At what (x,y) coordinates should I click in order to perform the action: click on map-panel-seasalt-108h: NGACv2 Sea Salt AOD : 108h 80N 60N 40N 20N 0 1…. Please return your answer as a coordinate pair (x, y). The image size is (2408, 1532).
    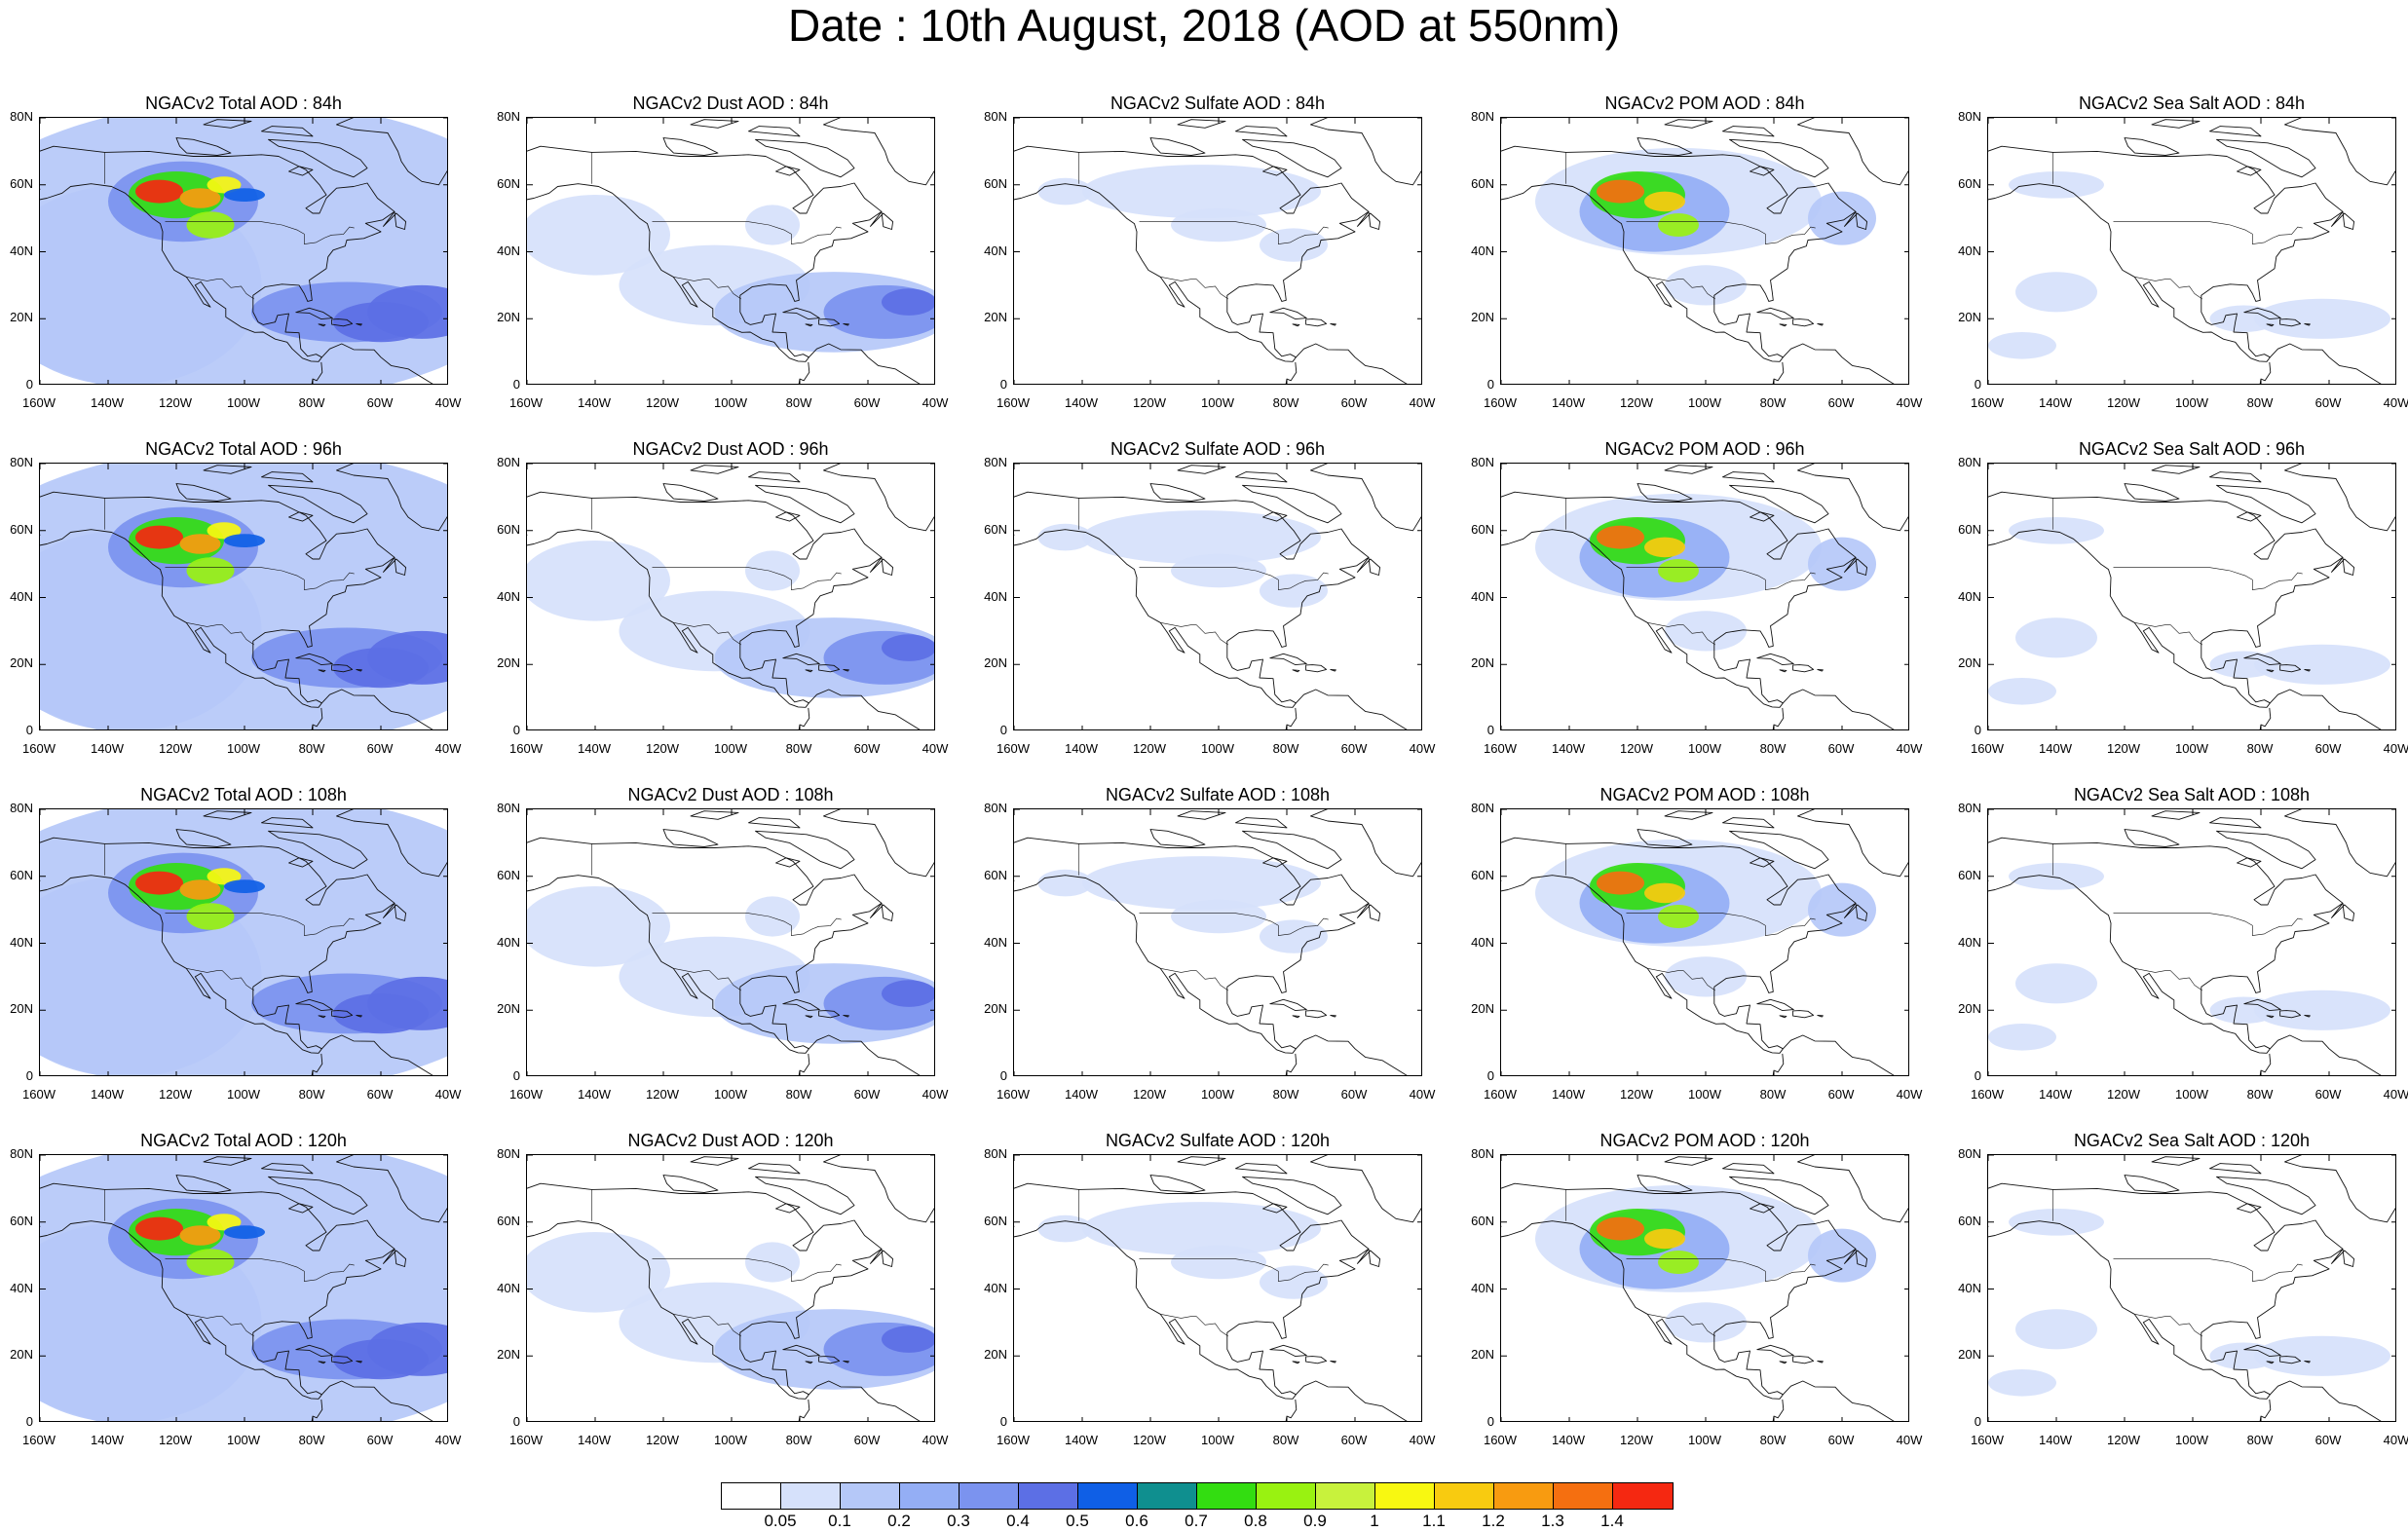
    Looking at the image, I should click on (2178, 949).